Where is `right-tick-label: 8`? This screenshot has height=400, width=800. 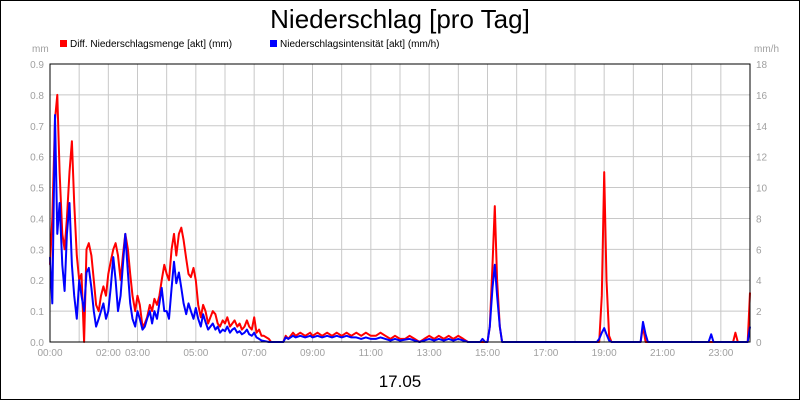
right-tick-label: 8 is located at coordinates (759, 219).